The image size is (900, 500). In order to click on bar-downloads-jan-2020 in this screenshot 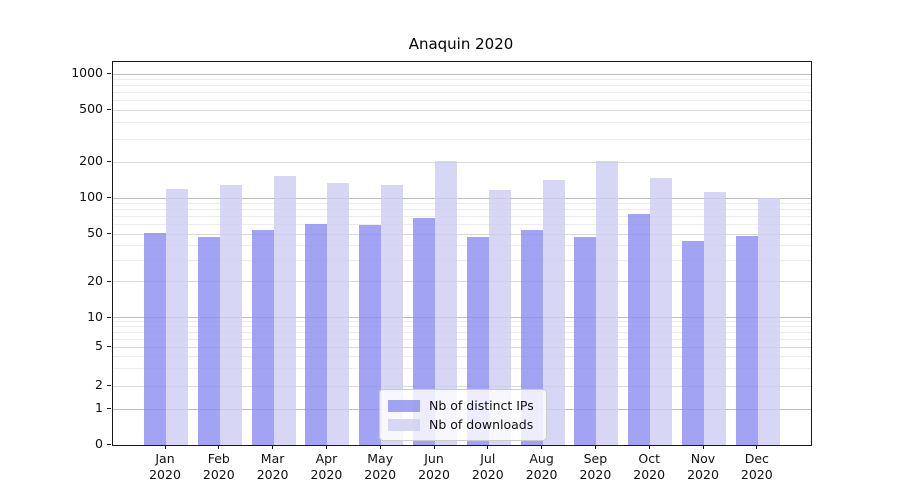, I will do `click(177, 317)`.